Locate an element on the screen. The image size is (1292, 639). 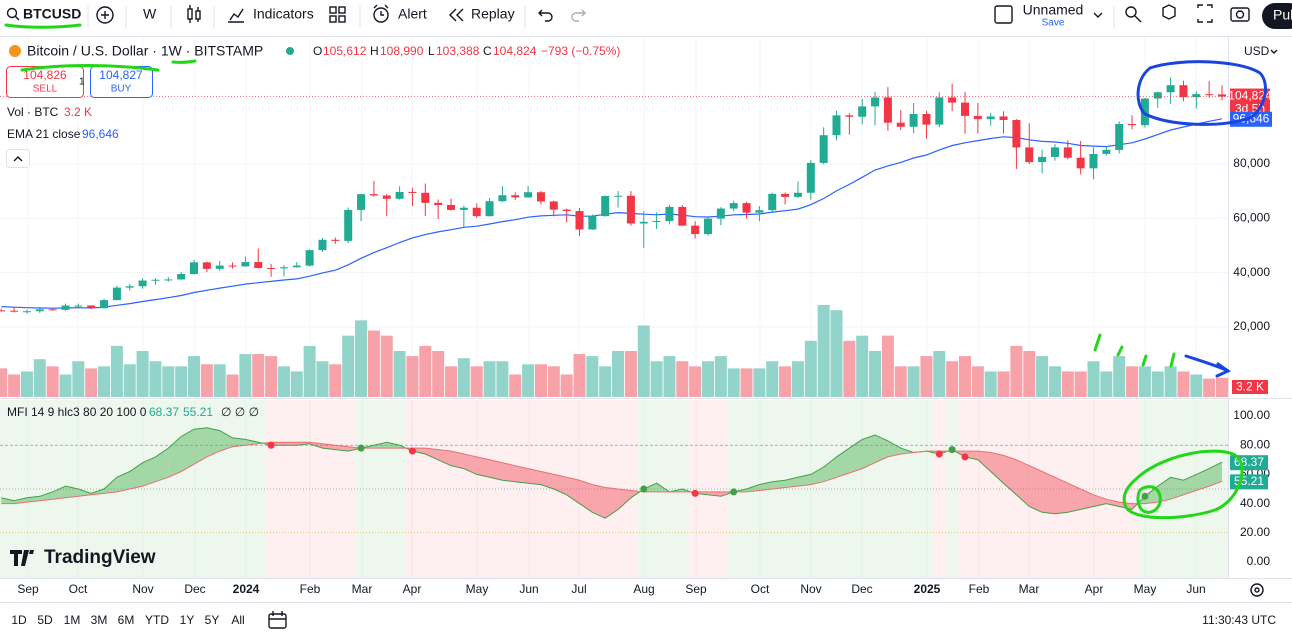
range-button: 1D is located at coordinates (19, 620).